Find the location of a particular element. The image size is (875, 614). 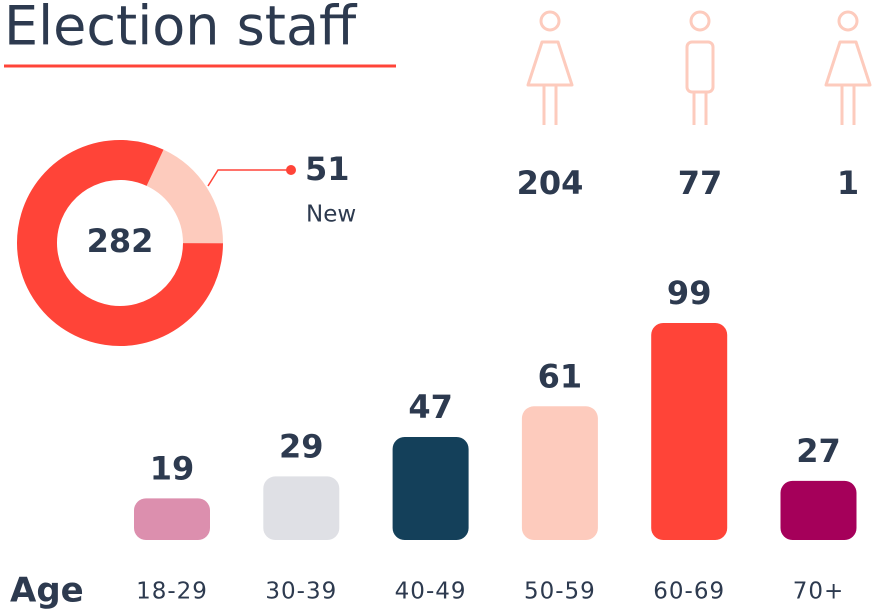

donut-total: 282 is located at coordinates (120, 241).